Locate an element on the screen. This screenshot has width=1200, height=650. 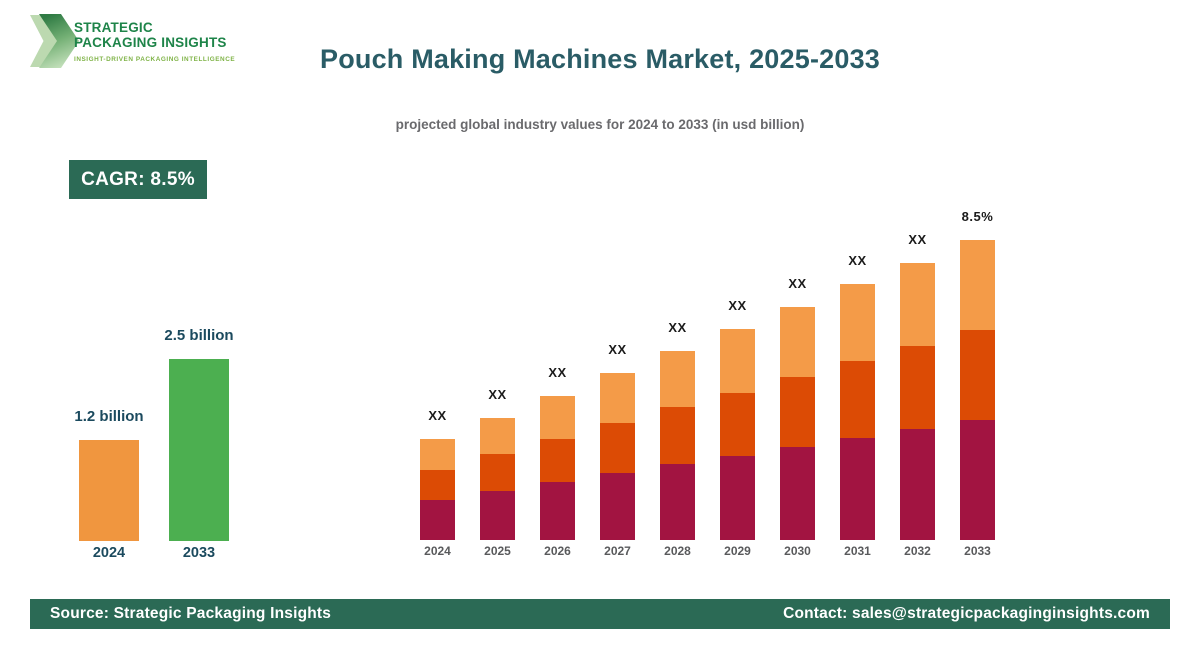
bar-year-label: 2024 is located at coordinates (437, 551).